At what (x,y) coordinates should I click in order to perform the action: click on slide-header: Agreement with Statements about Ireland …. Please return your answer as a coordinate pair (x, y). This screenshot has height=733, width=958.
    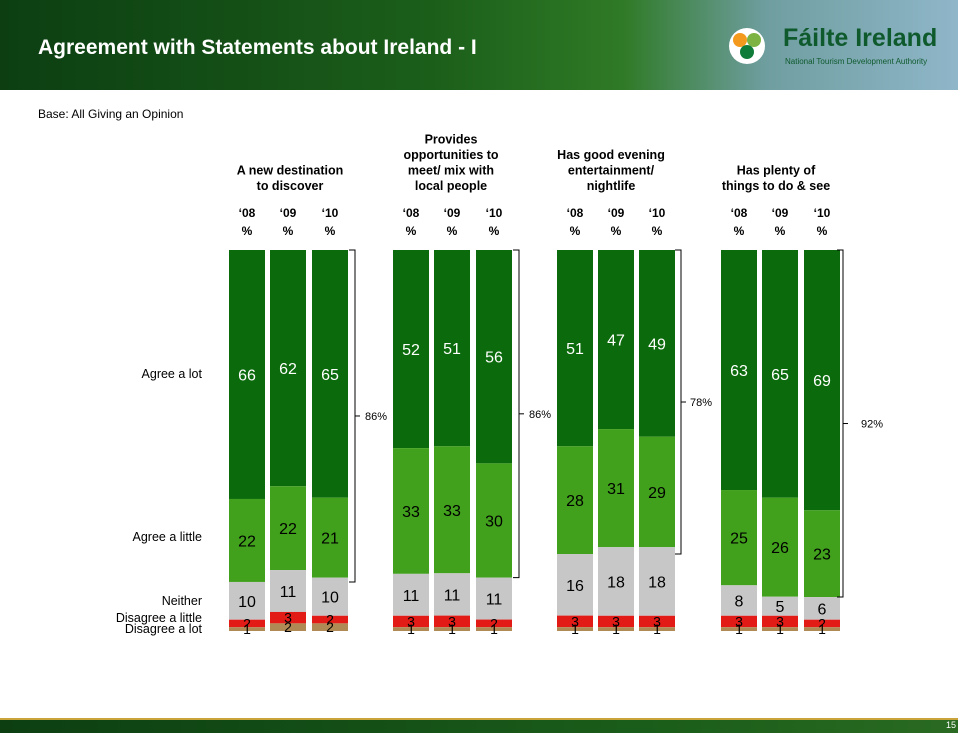
    Looking at the image, I should click on (479, 45).